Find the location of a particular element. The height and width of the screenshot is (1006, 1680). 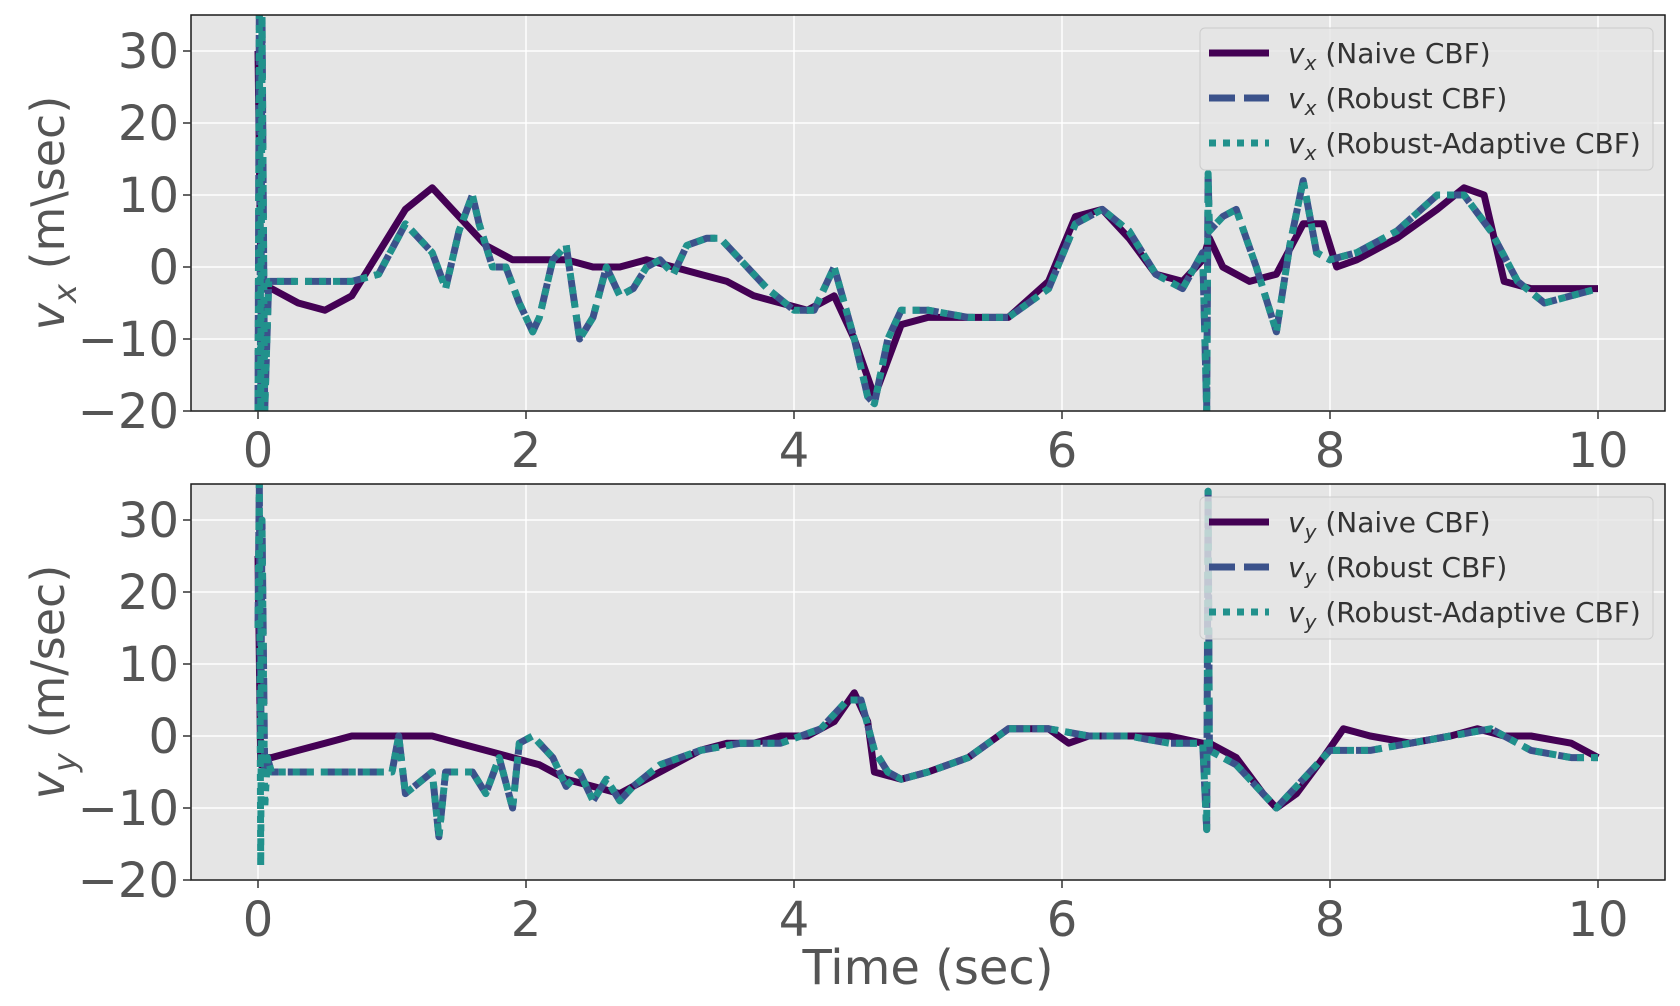

y-axis-label: vx (m\sec) is located at coordinates (52, 213).